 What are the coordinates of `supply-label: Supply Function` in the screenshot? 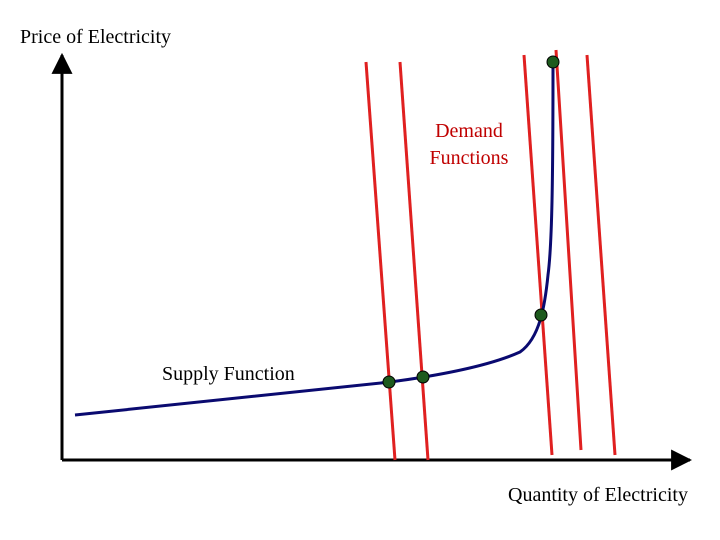 It's located at (228, 374).